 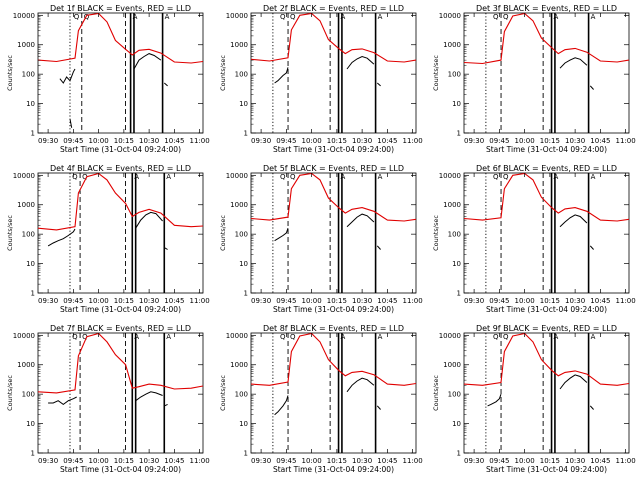 I want to click on chart-title: Det 6f BLACK = Events, RED = LLD, so click(x=546, y=168).